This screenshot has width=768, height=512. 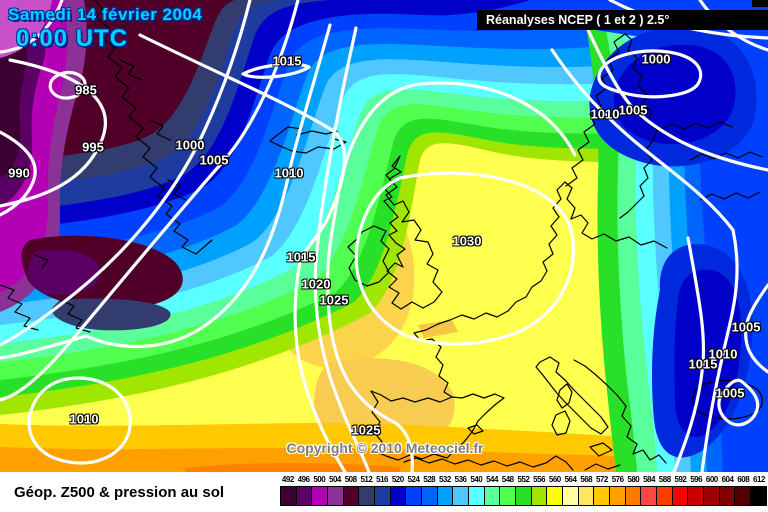 I want to click on corner-box, so click(x=760, y=3).